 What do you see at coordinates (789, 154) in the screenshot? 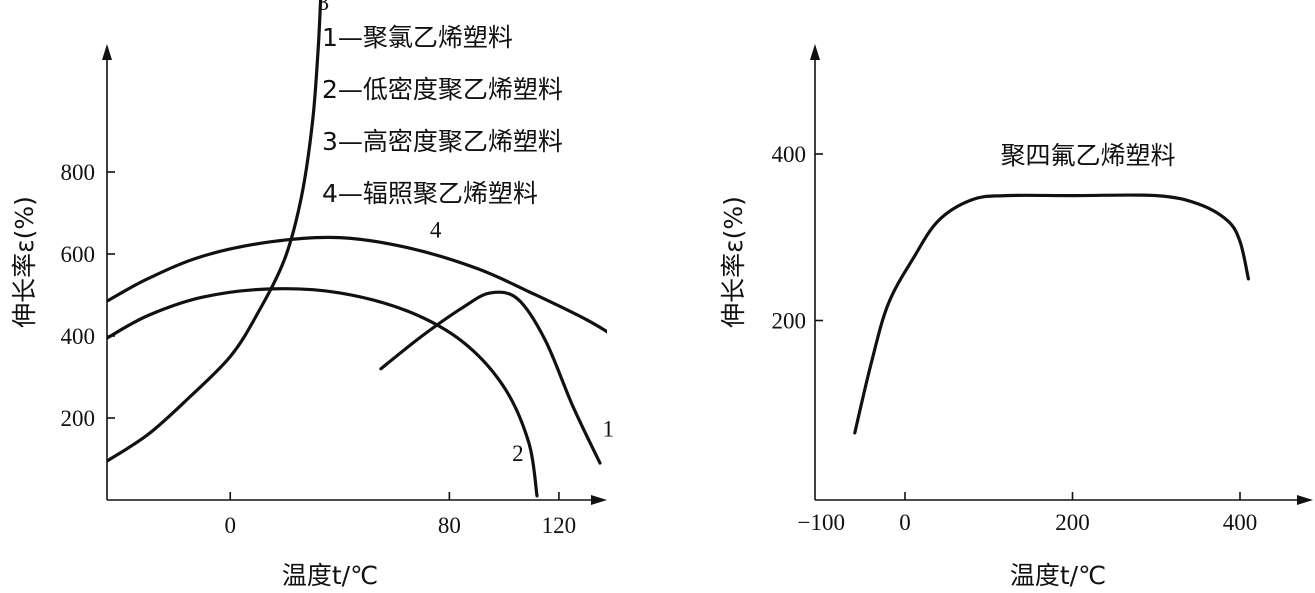
I see `right-y-tick-label: 400` at bounding box center [789, 154].